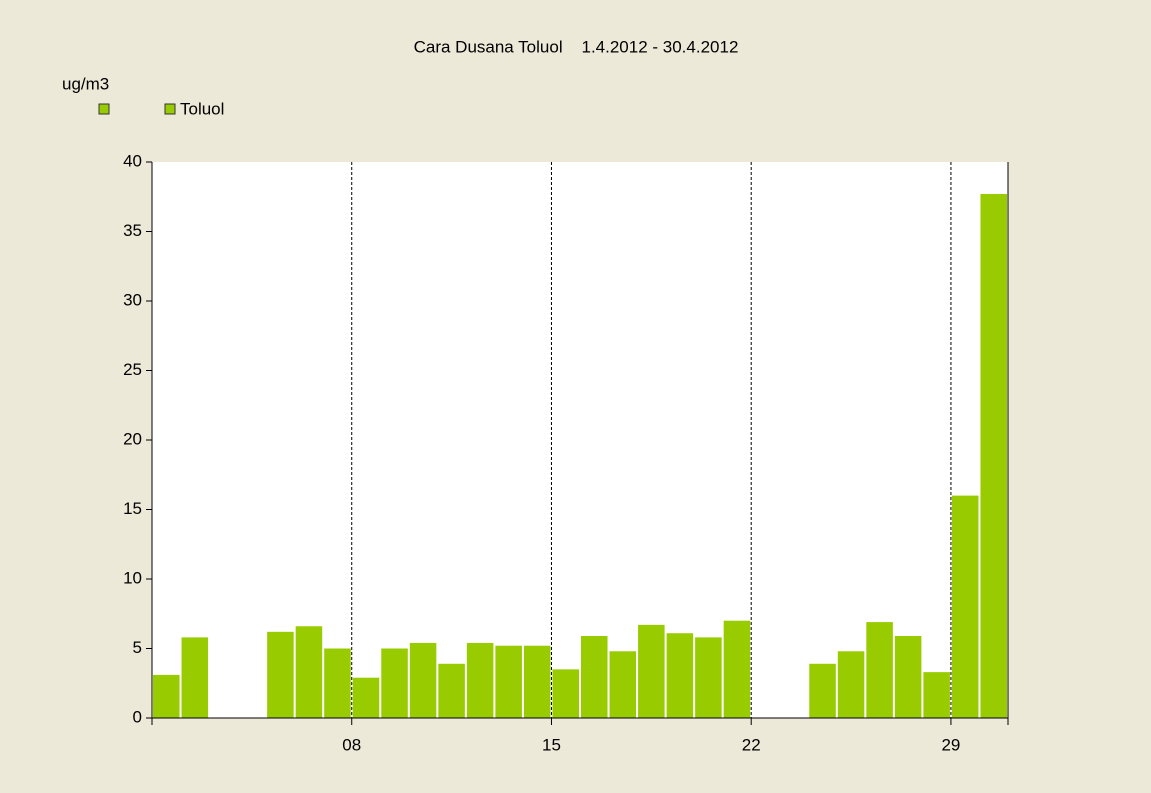 The height and width of the screenshot is (793, 1151). Describe the element at coordinates (85, 83) in the screenshot. I see `y-axis-label: ug/m3` at that location.